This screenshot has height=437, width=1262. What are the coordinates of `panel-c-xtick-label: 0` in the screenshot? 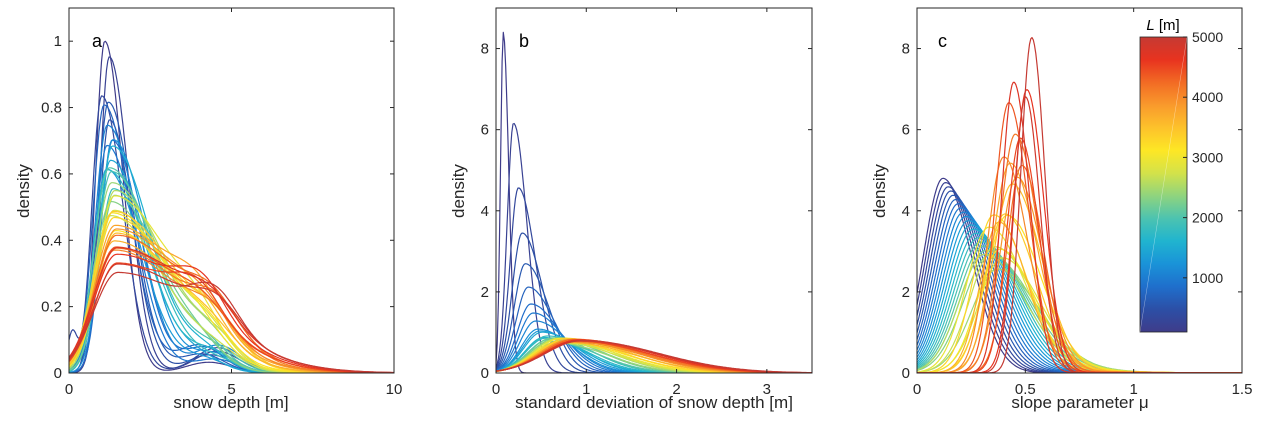 It's located at (917, 389).